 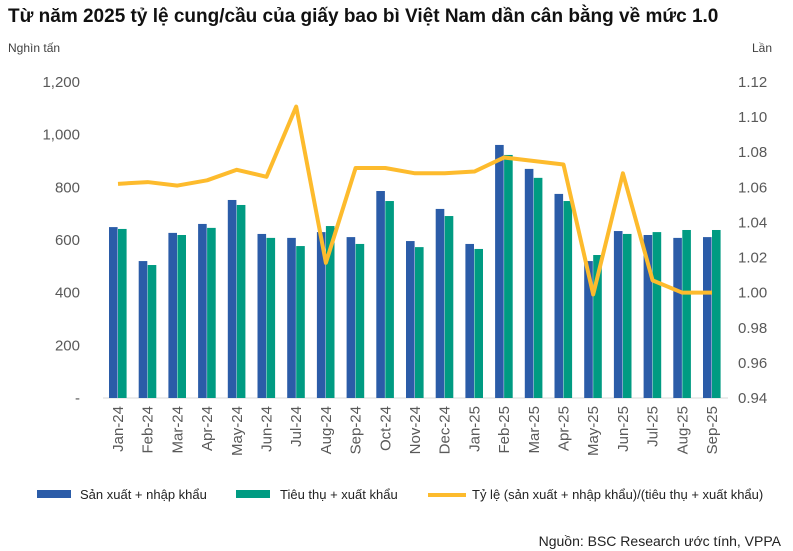 What do you see at coordinates (177, 430) in the screenshot?
I see `x-tick-label: Mar-24` at bounding box center [177, 430].